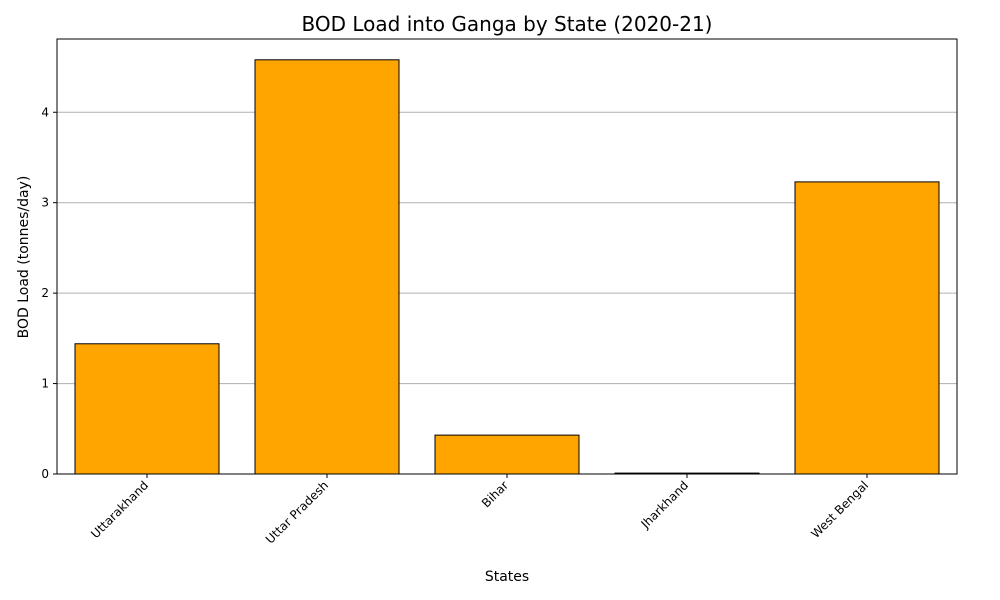  I want to click on x-tick-label: Uttarakhand, so click(119, 509).